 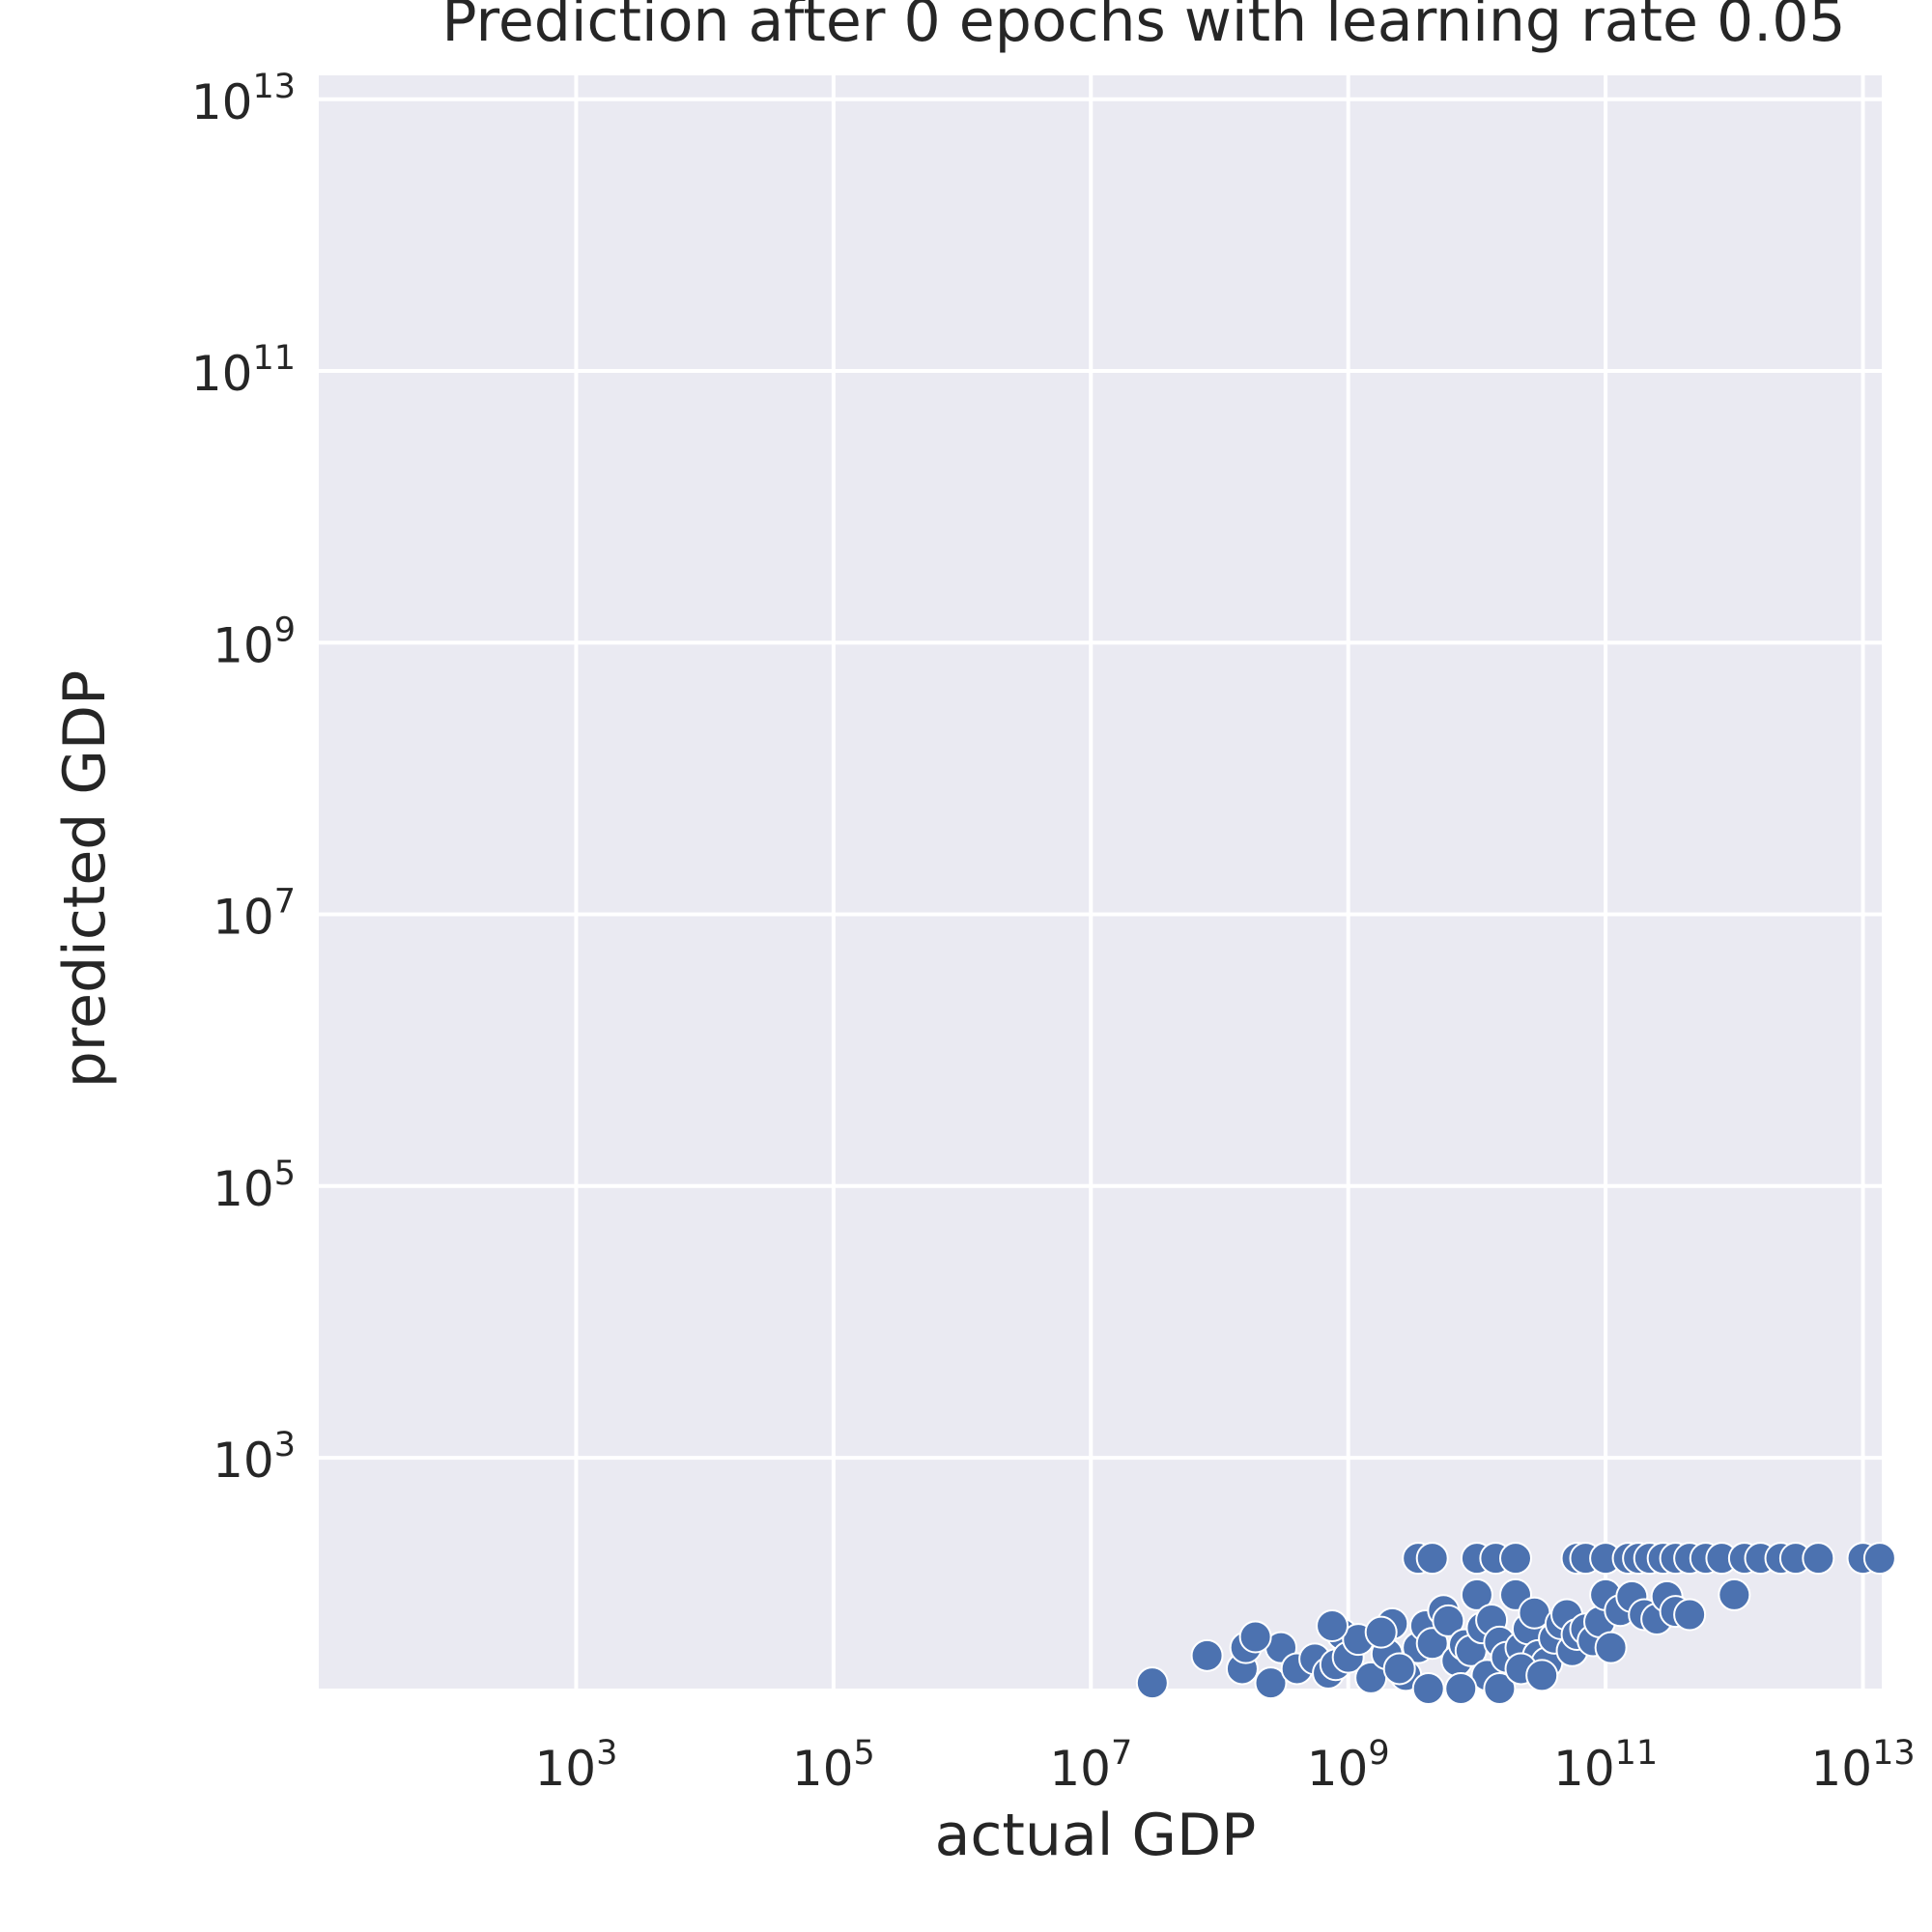 I want to click on x-tick-label: 10¹³, so click(x=1862, y=1765).